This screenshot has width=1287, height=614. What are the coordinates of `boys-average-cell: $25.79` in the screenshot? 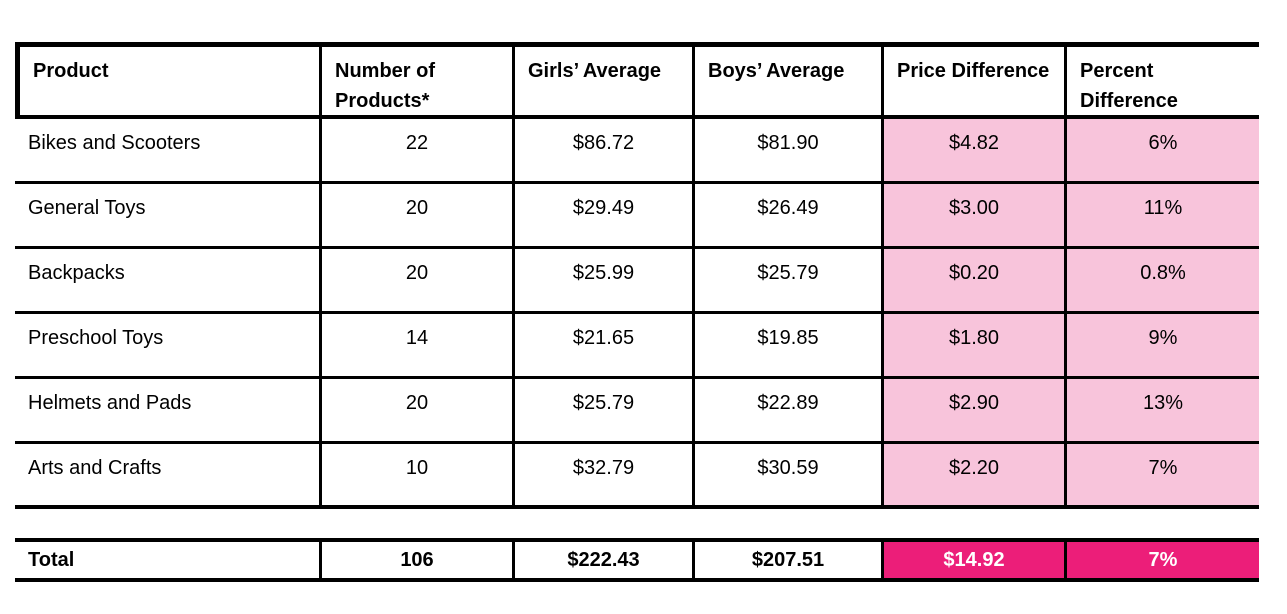 It's located at (789, 280).